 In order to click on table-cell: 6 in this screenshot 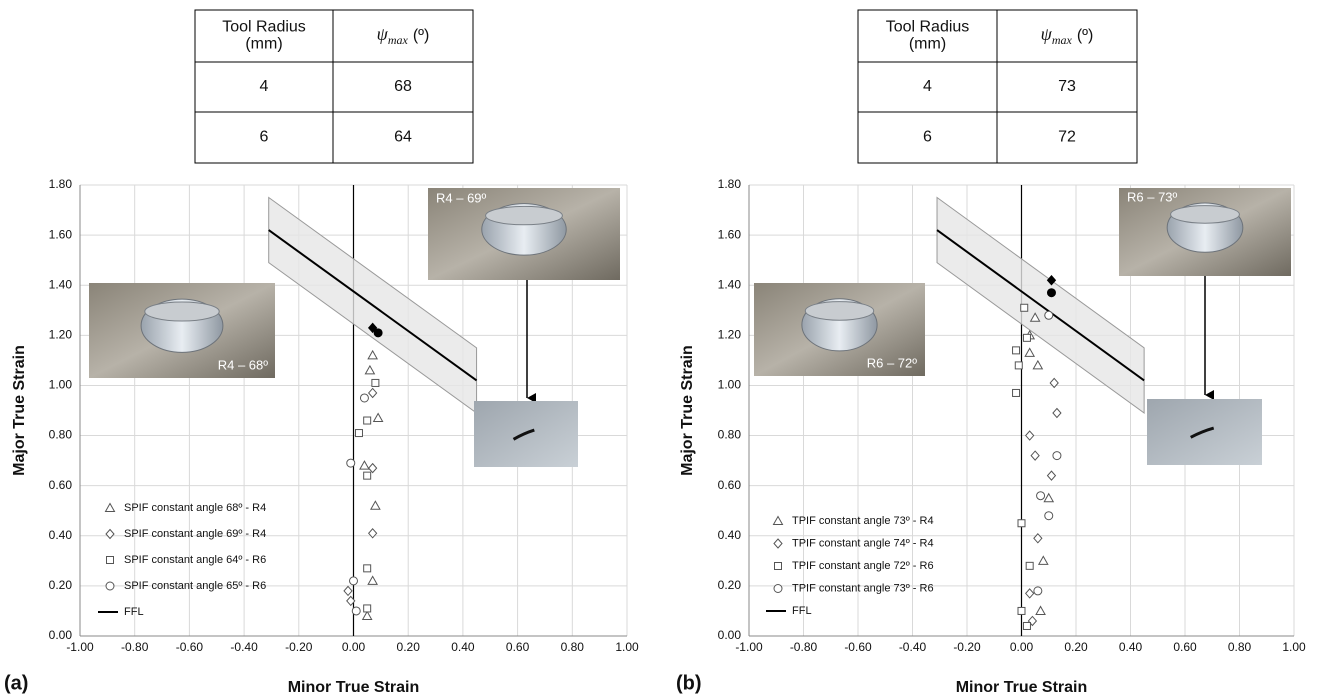, I will do `click(927, 137)`.